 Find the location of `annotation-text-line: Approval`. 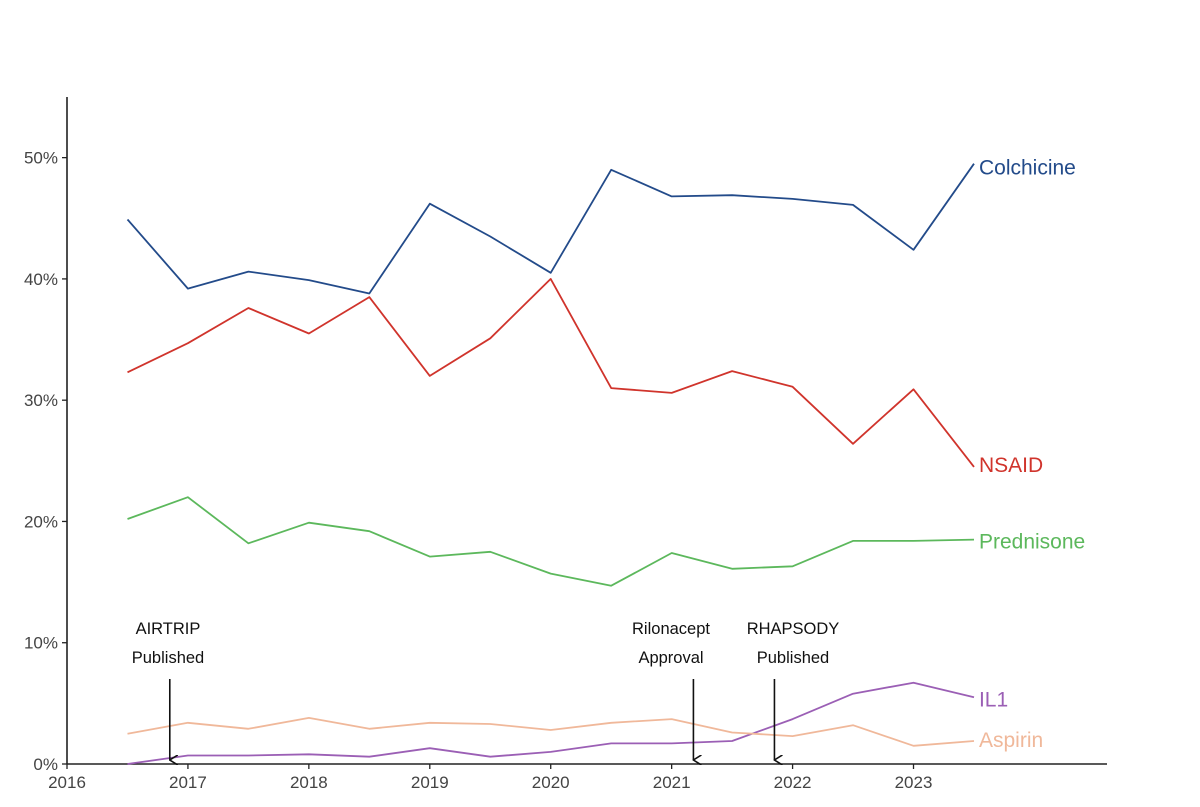

annotation-text-line: Approval is located at coordinates (670, 658).